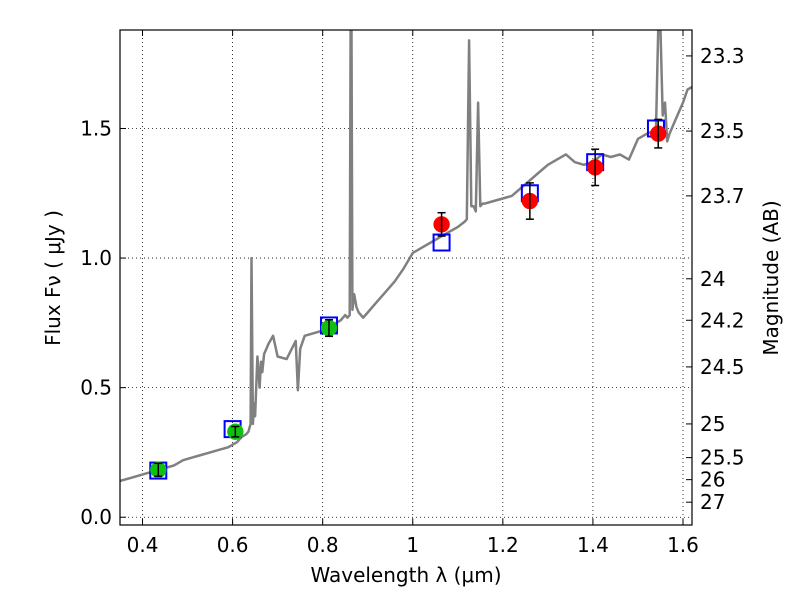  What do you see at coordinates (323, 545) in the screenshot?
I see `x-tick-label: 0.8` at bounding box center [323, 545].